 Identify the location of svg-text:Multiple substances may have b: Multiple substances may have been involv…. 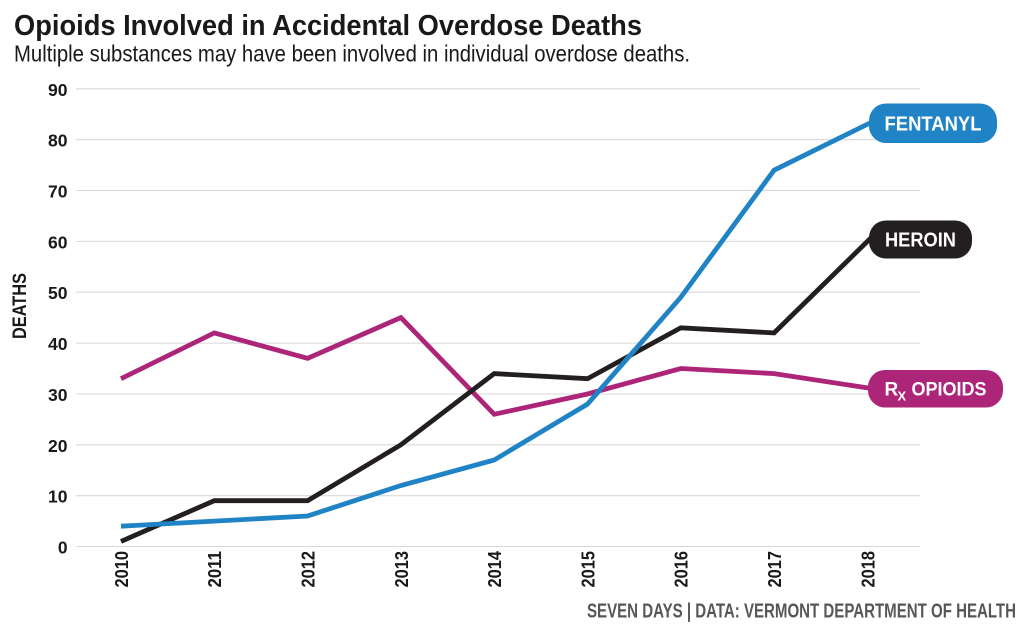
(352, 54).